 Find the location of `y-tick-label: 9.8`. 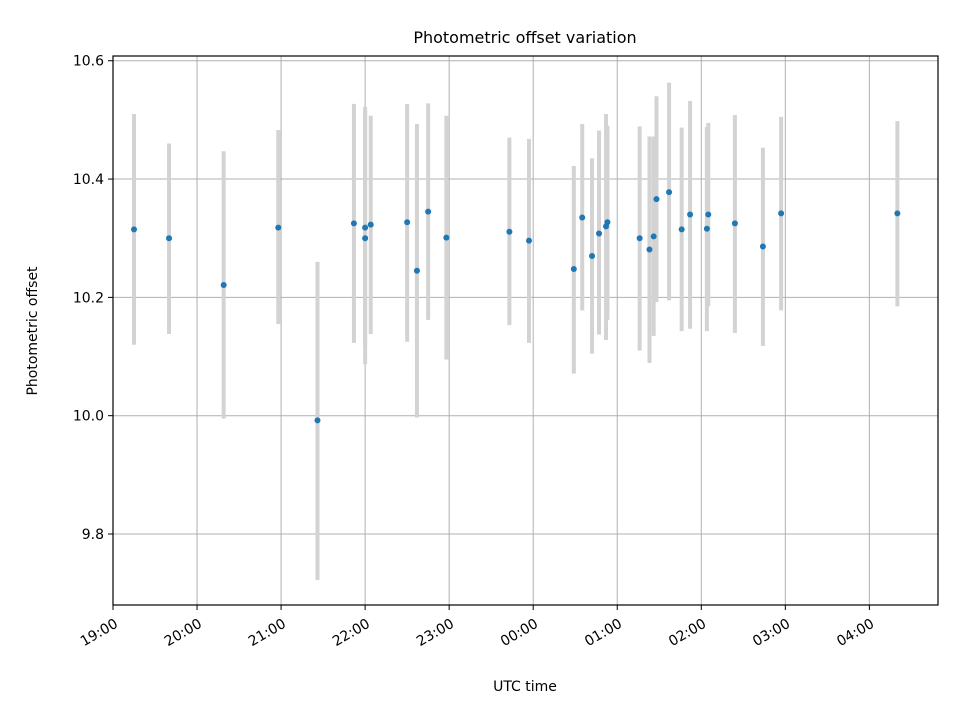

y-tick-label: 9.8 is located at coordinates (93, 535).